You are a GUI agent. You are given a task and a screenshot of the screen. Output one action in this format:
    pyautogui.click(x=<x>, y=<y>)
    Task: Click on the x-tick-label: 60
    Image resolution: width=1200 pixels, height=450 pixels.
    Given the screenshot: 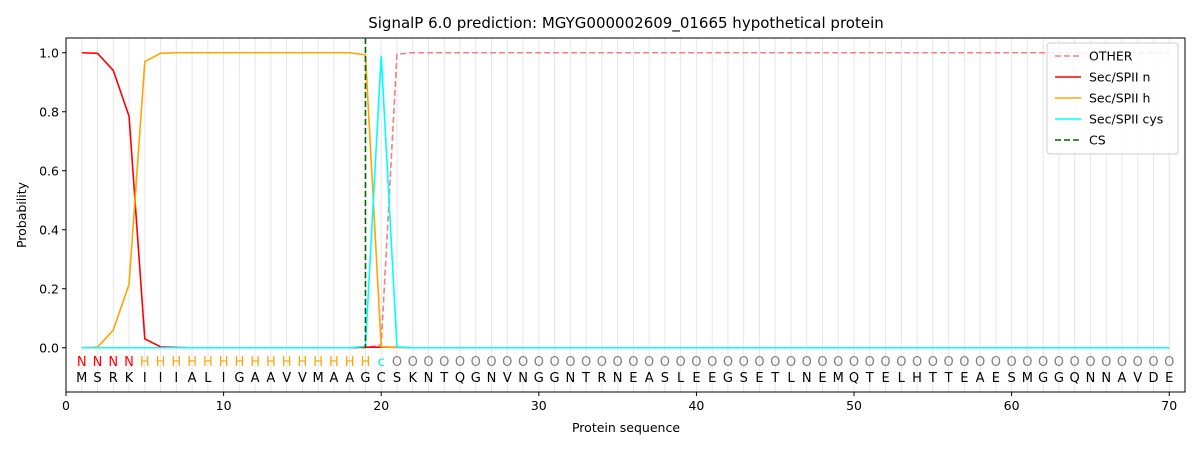 What is the action you would take?
    pyautogui.click(x=1012, y=405)
    